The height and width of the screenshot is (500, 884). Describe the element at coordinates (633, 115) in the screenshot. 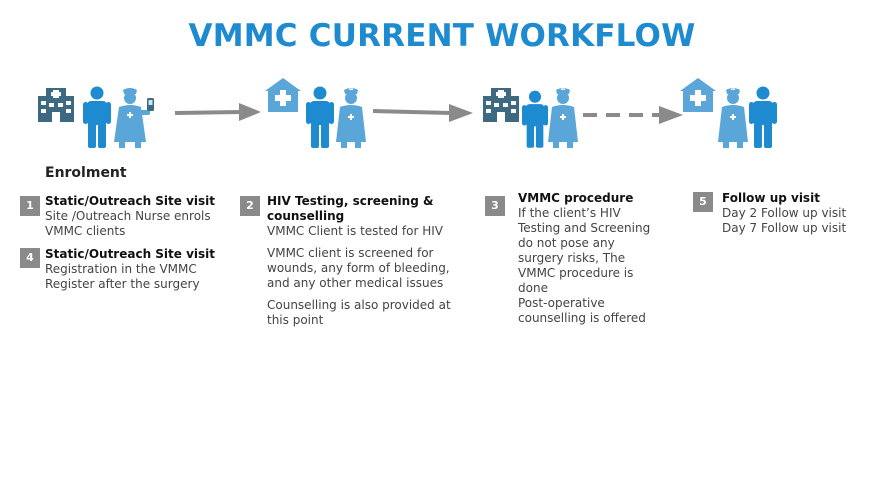

I see `dashed-arrow-right-icon` at that location.